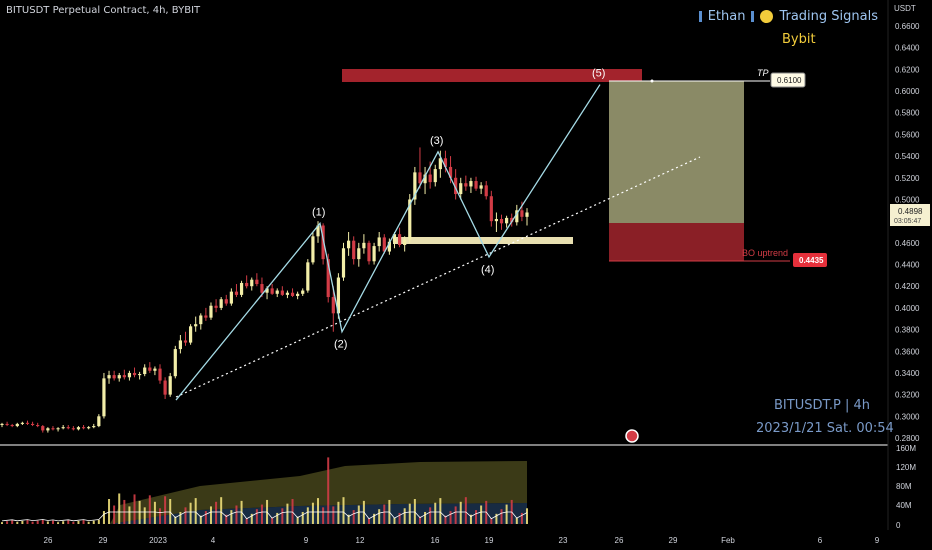 The width and height of the screenshot is (932, 550). Describe the element at coordinates (340, 345) in the screenshot. I see `wave-label: (2)` at that location.